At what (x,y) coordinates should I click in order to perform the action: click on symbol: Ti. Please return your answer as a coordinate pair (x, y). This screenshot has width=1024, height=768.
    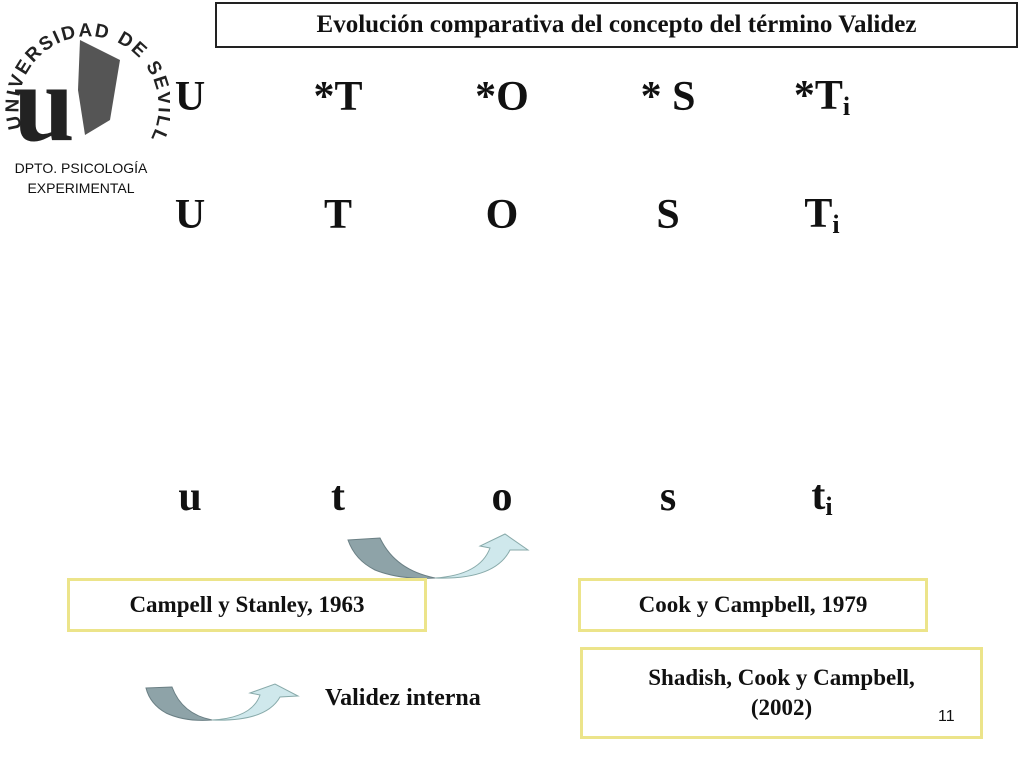
    Looking at the image, I should click on (821, 215).